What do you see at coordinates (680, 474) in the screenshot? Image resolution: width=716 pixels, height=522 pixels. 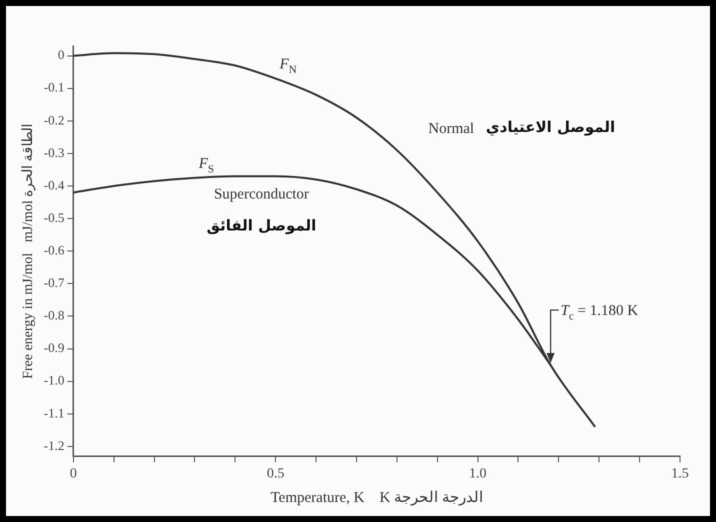 I see `x-tick-label: 1.5` at bounding box center [680, 474].